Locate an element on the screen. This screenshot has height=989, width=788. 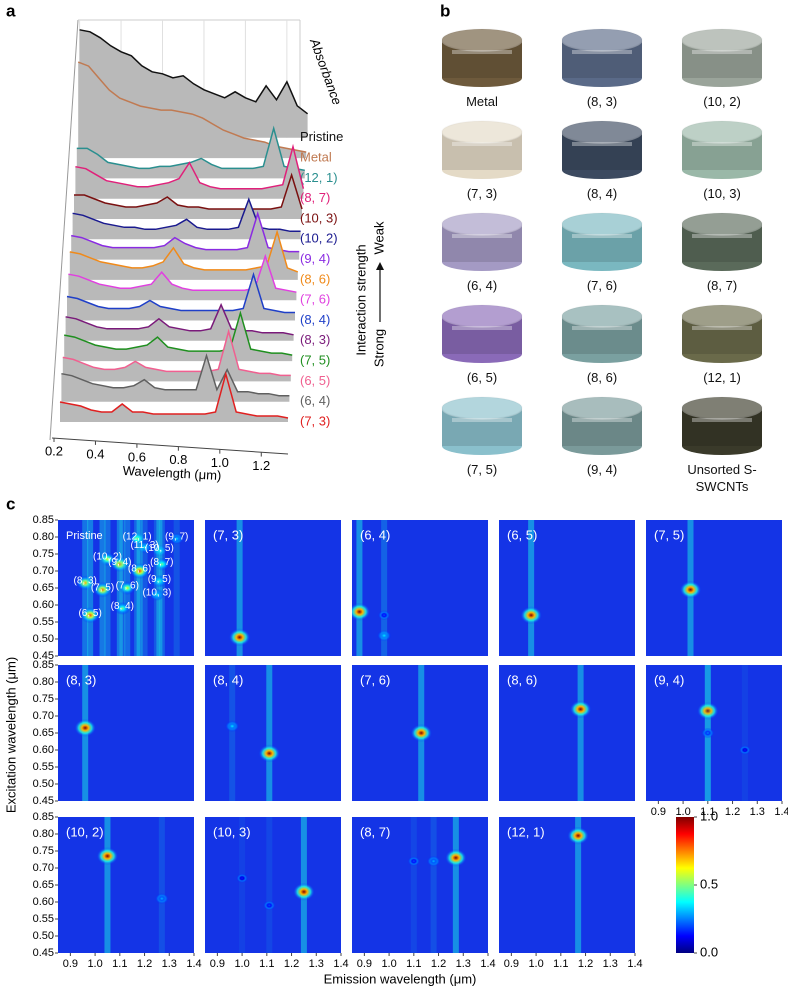
x-tick-label: 1.0 is located at coordinates (241, 964).